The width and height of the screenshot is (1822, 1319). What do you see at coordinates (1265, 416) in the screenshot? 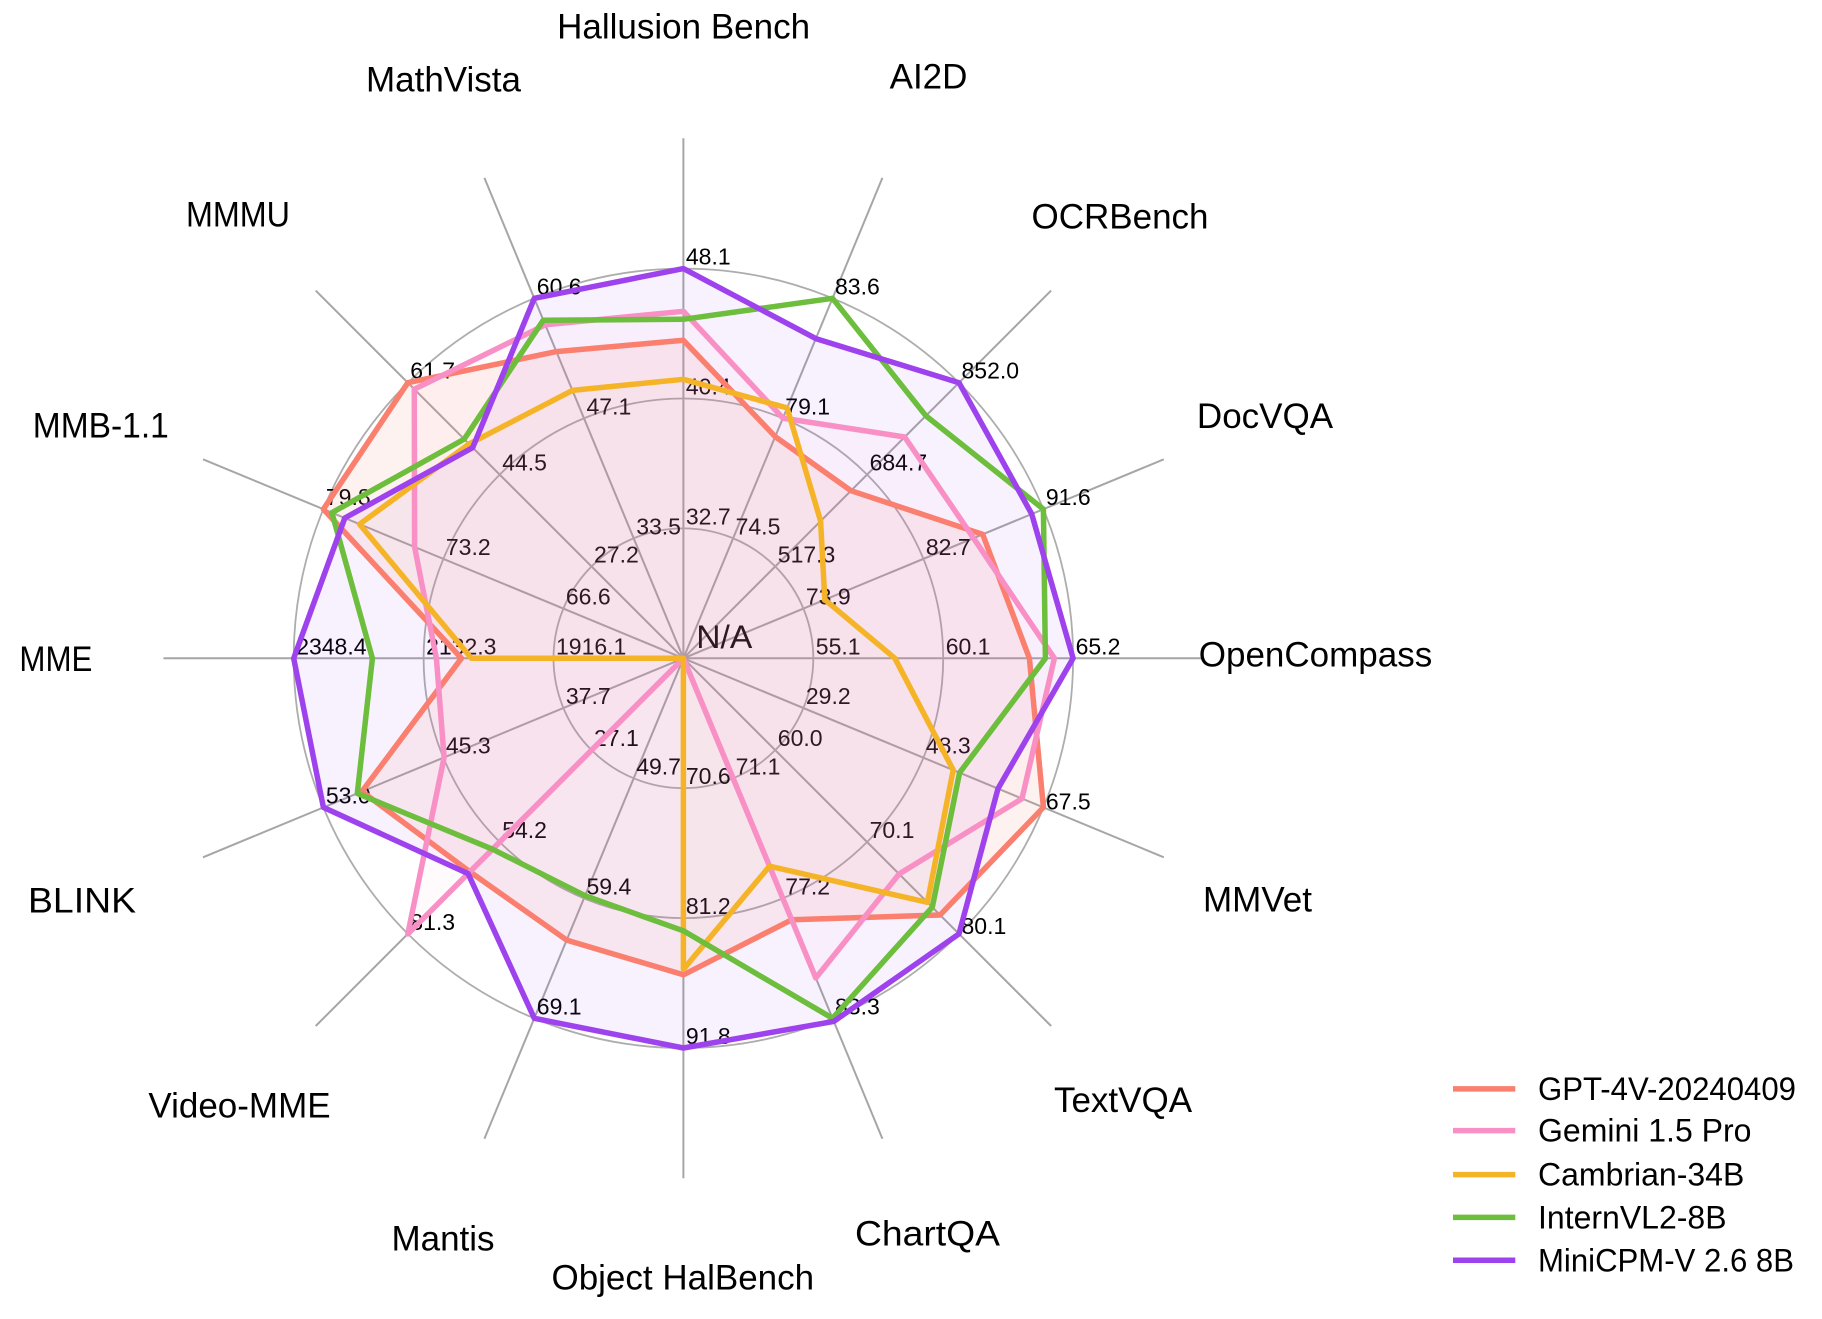
I see `svg-text: DocVQA` at bounding box center [1265, 416].